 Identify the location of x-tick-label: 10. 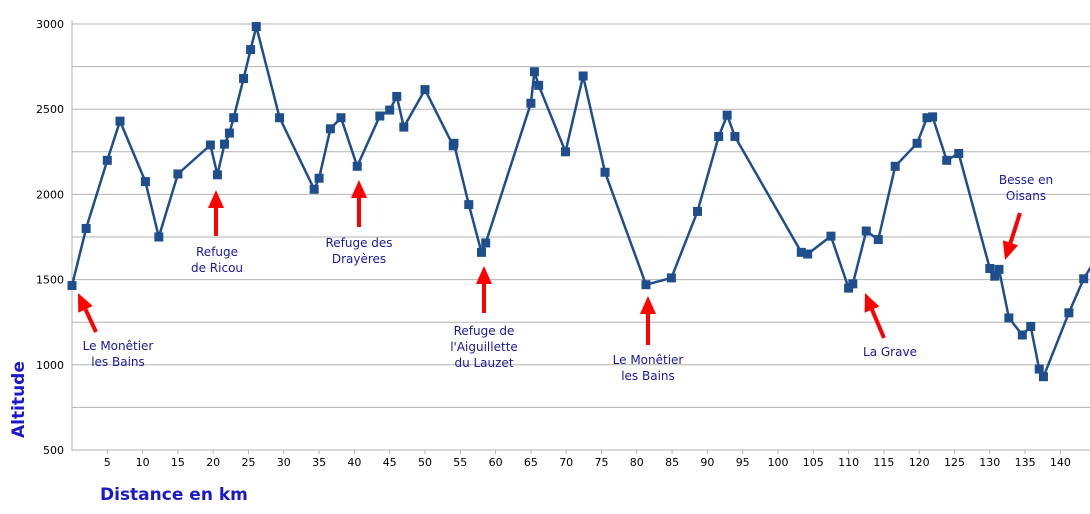
(143, 462).